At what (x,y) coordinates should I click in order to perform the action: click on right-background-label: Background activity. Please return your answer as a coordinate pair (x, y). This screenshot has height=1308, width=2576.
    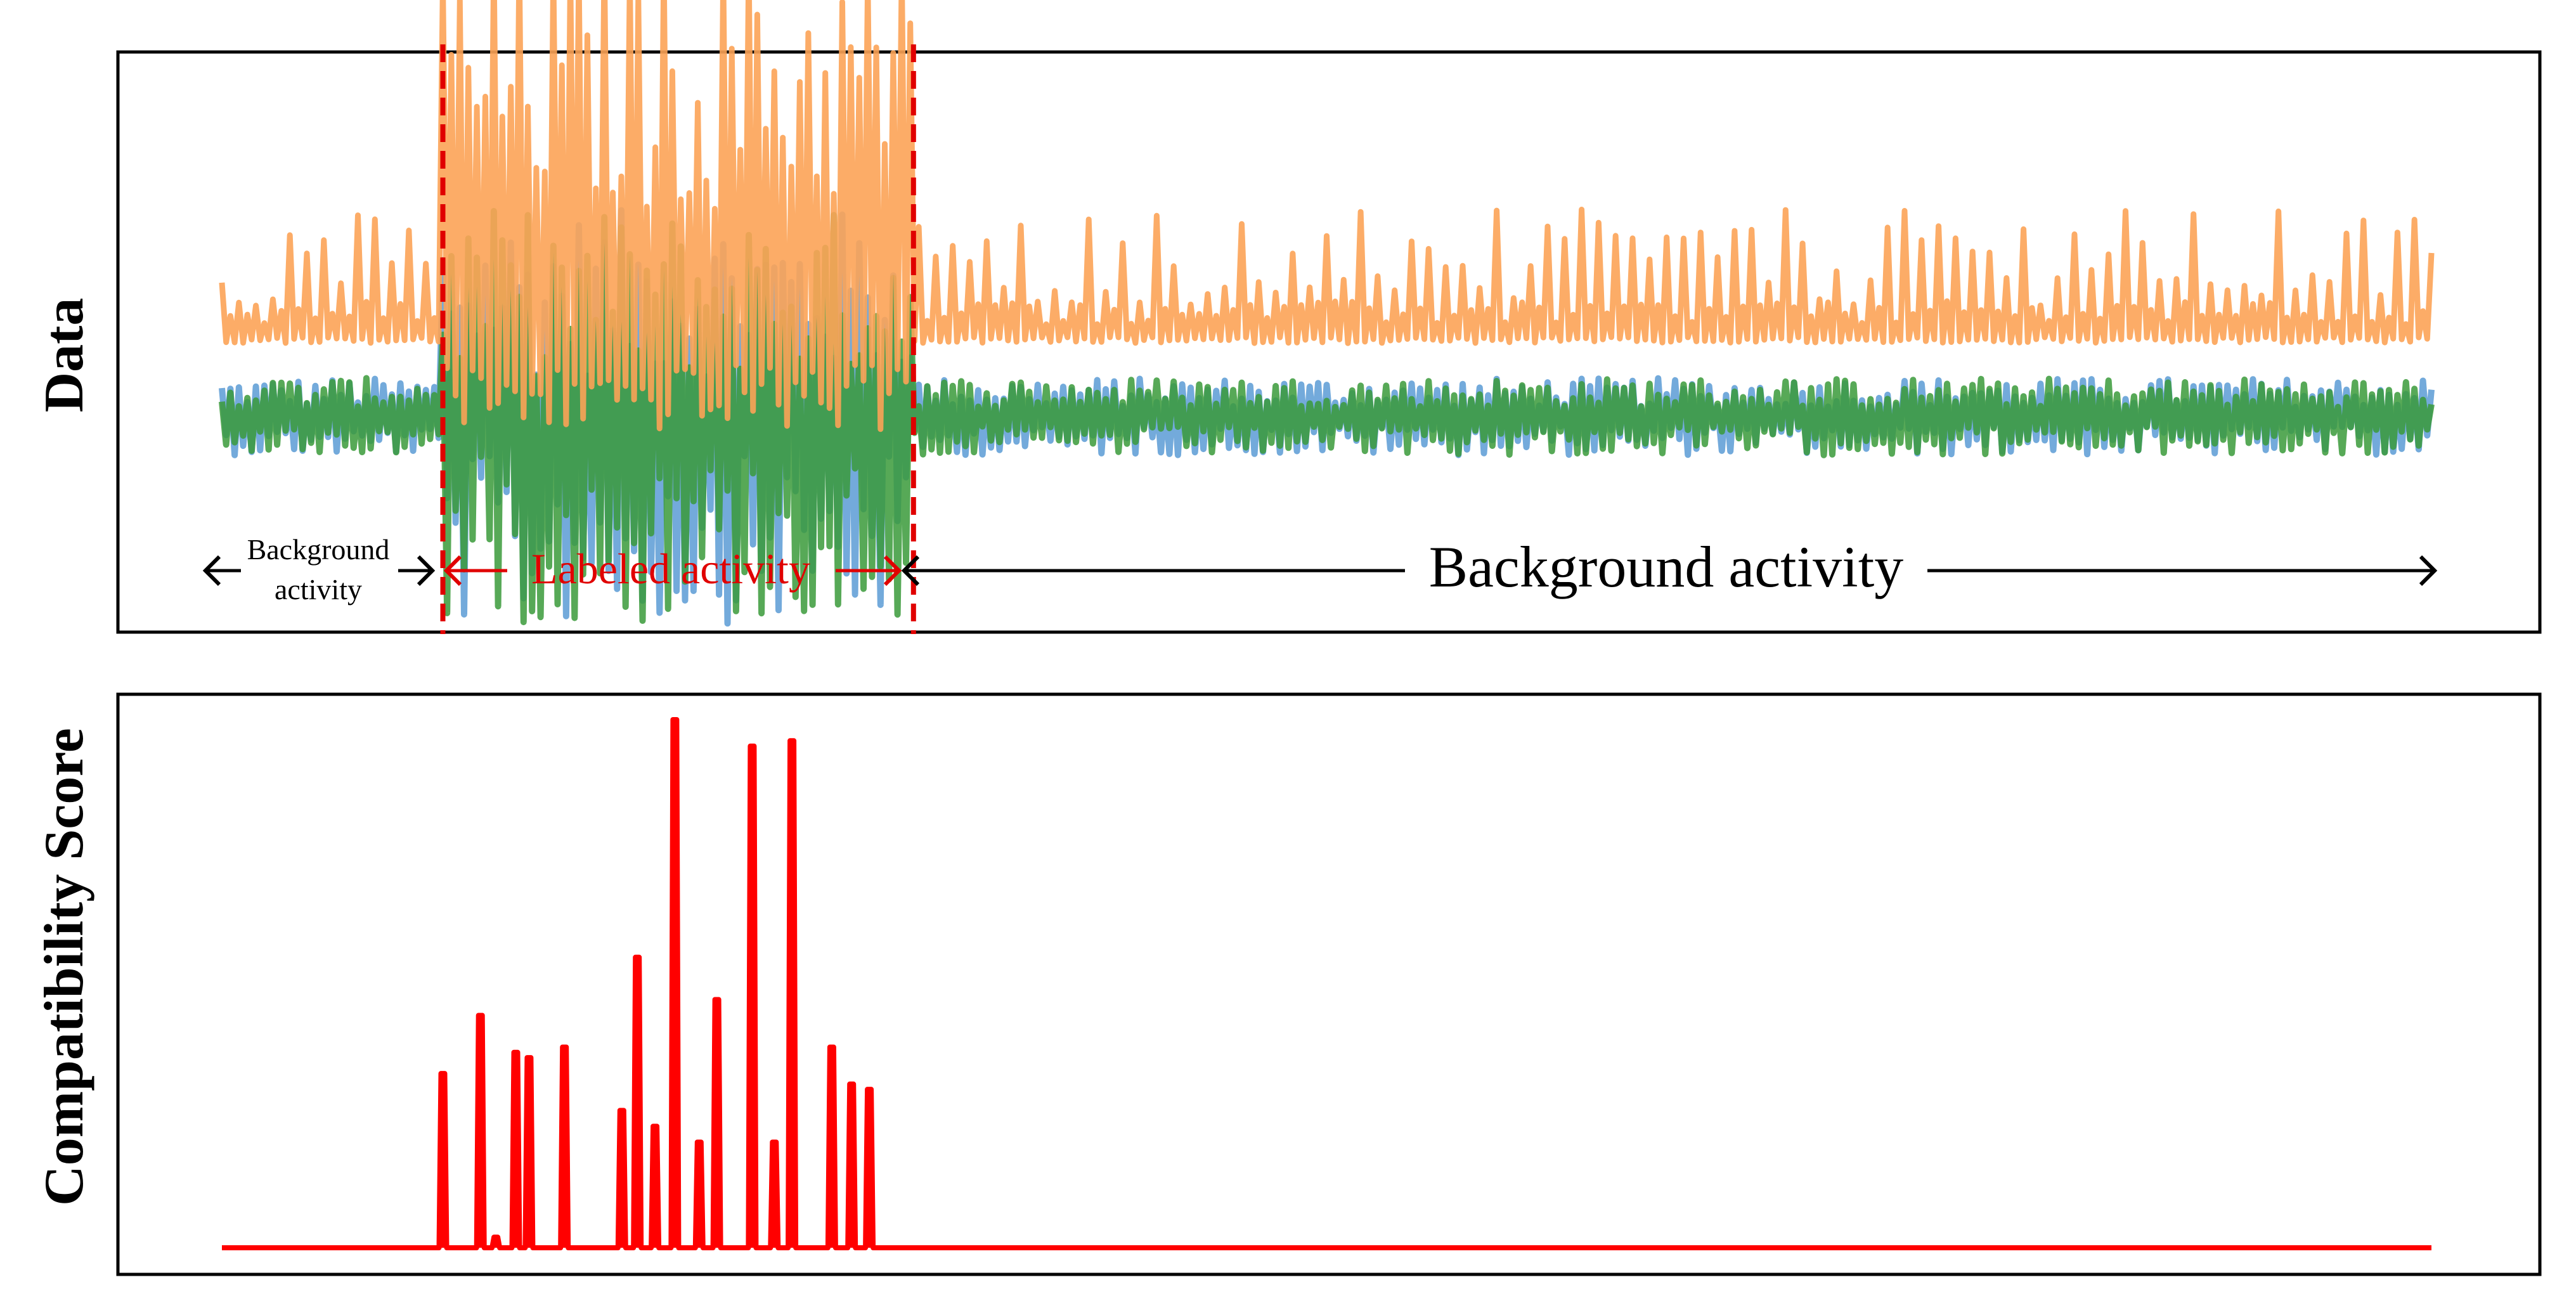
    Looking at the image, I should click on (1666, 567).